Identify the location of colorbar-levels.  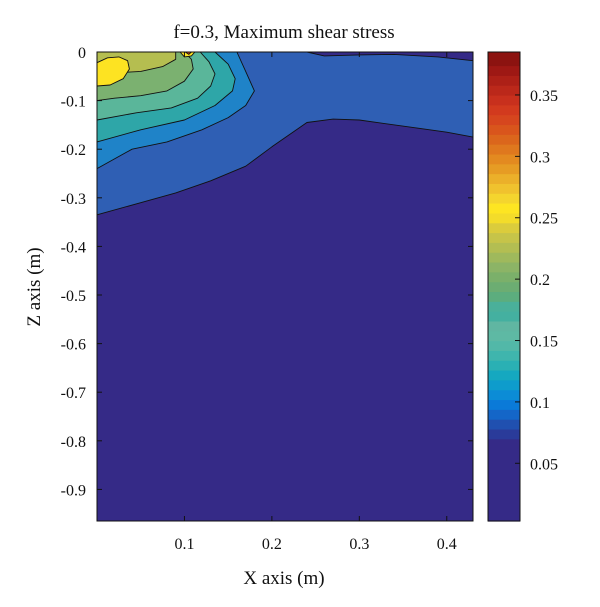
(504, 287).